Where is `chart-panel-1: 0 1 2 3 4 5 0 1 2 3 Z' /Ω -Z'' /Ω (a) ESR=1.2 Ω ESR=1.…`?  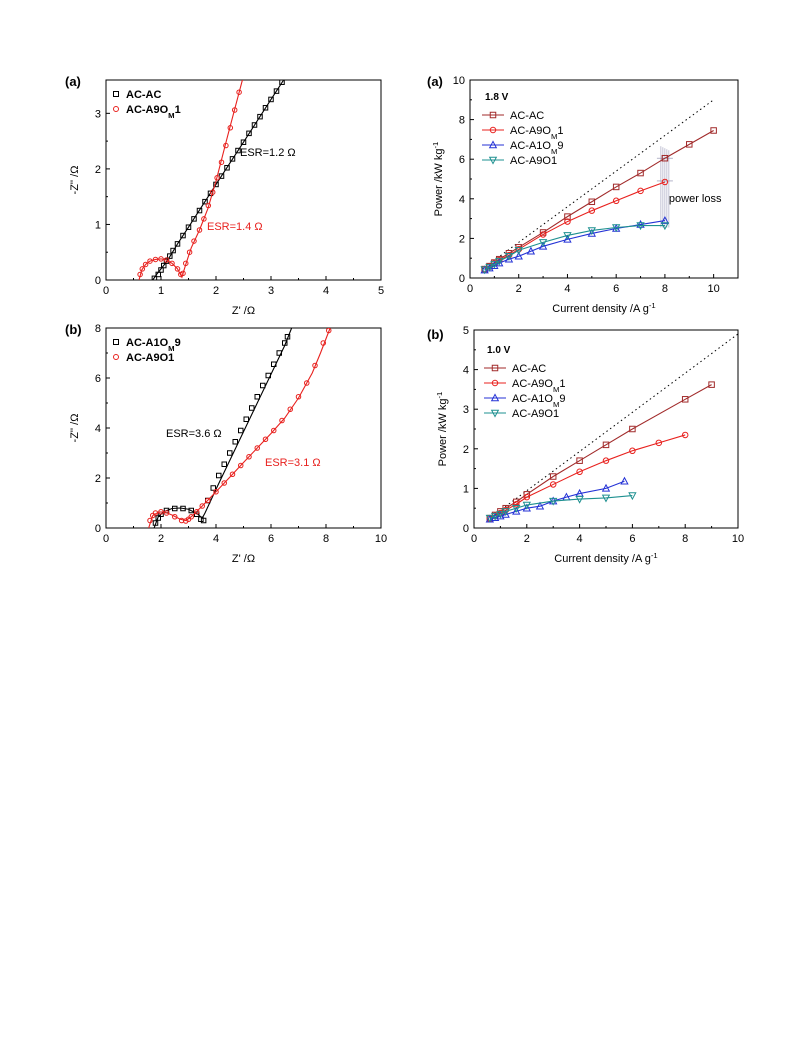
chart-panel-1: 0 1 2 3 4 5 0 1 2 3 Z' /Ω -Z'' /Ω (a) ESR=1.2 Ω ESR=1.… is located at coordinates (224, 195).